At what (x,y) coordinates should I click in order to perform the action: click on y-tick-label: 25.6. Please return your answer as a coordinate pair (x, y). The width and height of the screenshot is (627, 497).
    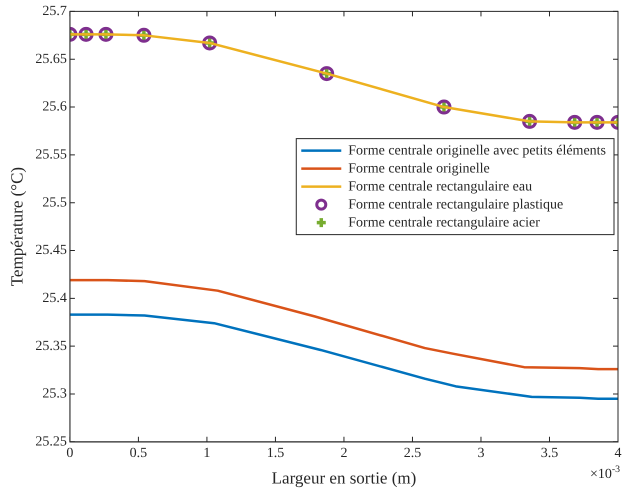
    Looking at the image, I should click on (54, 107).